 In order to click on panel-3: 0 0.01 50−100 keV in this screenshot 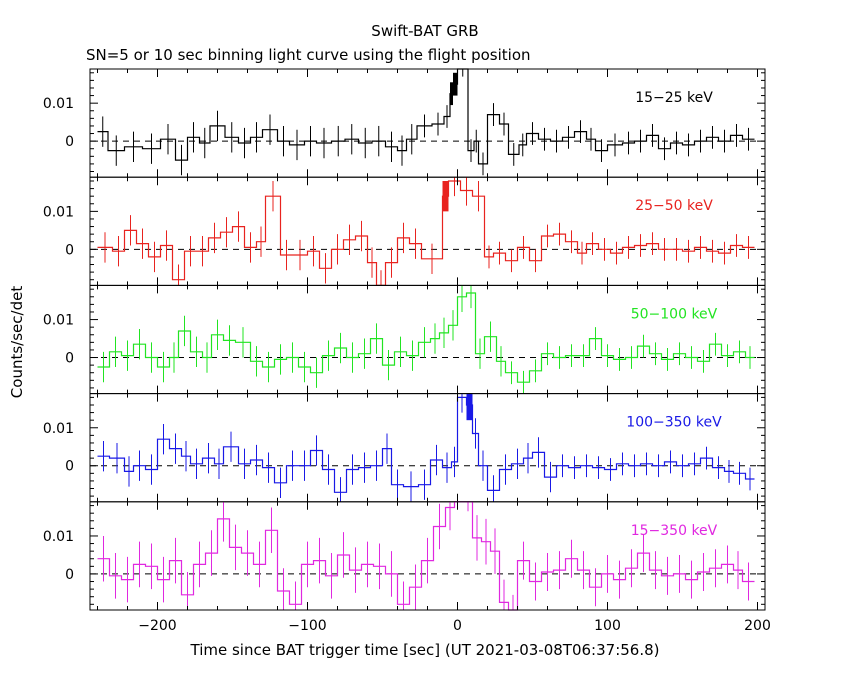, I will do `click(404, 339)`.